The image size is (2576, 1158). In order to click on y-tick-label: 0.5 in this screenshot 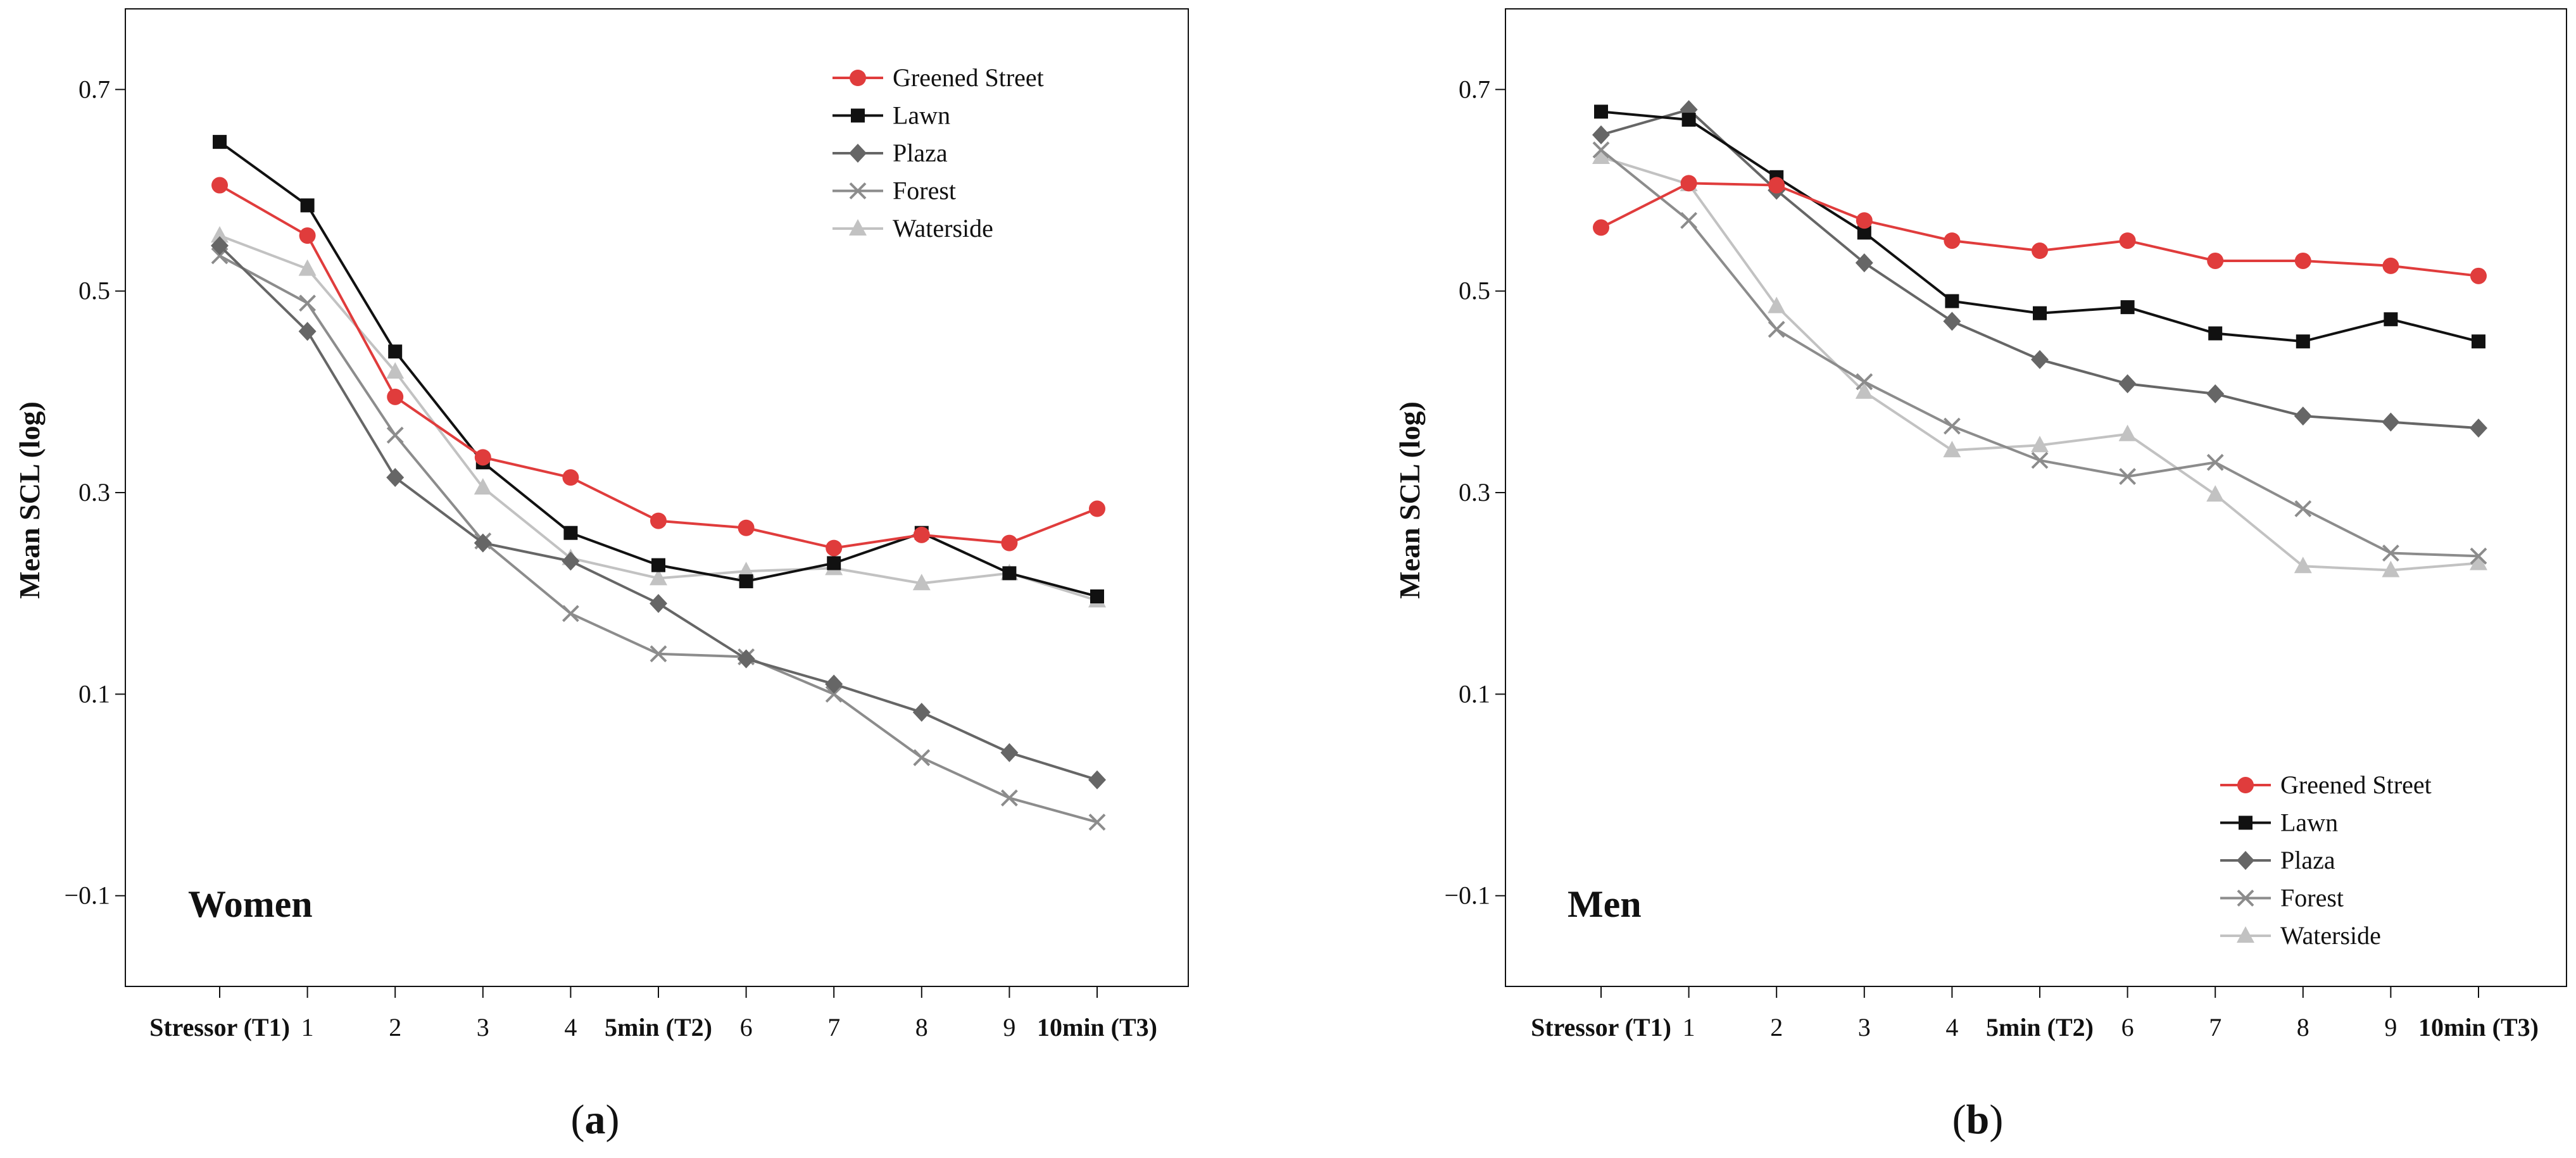, I will do `click(94, 291)`.